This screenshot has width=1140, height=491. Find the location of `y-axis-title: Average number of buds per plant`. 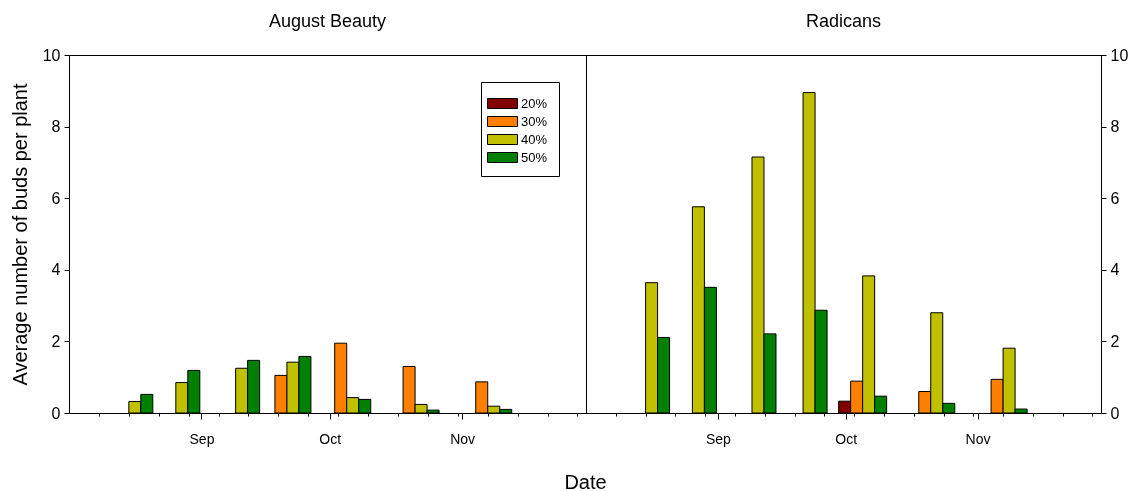

y-axis-title: Average number of buds per plant is located at coordinates (19, 234).